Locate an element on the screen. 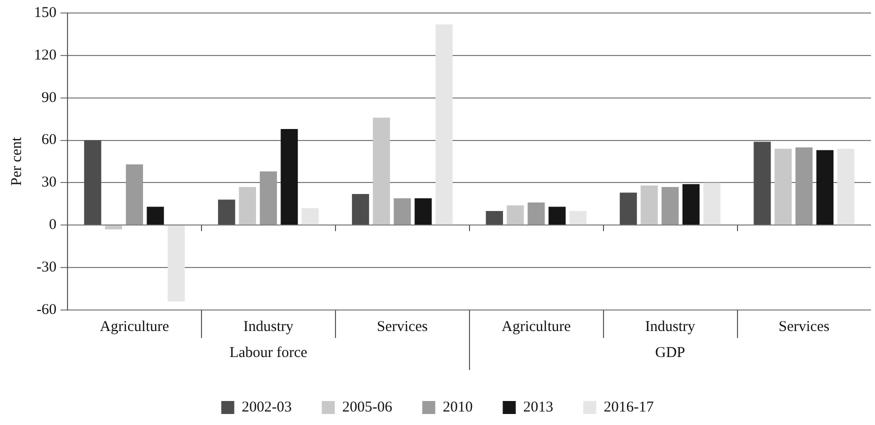 The width and height of the screenshot is (875, 425). legend-label: 2010 is located at coordinates (457, 407).